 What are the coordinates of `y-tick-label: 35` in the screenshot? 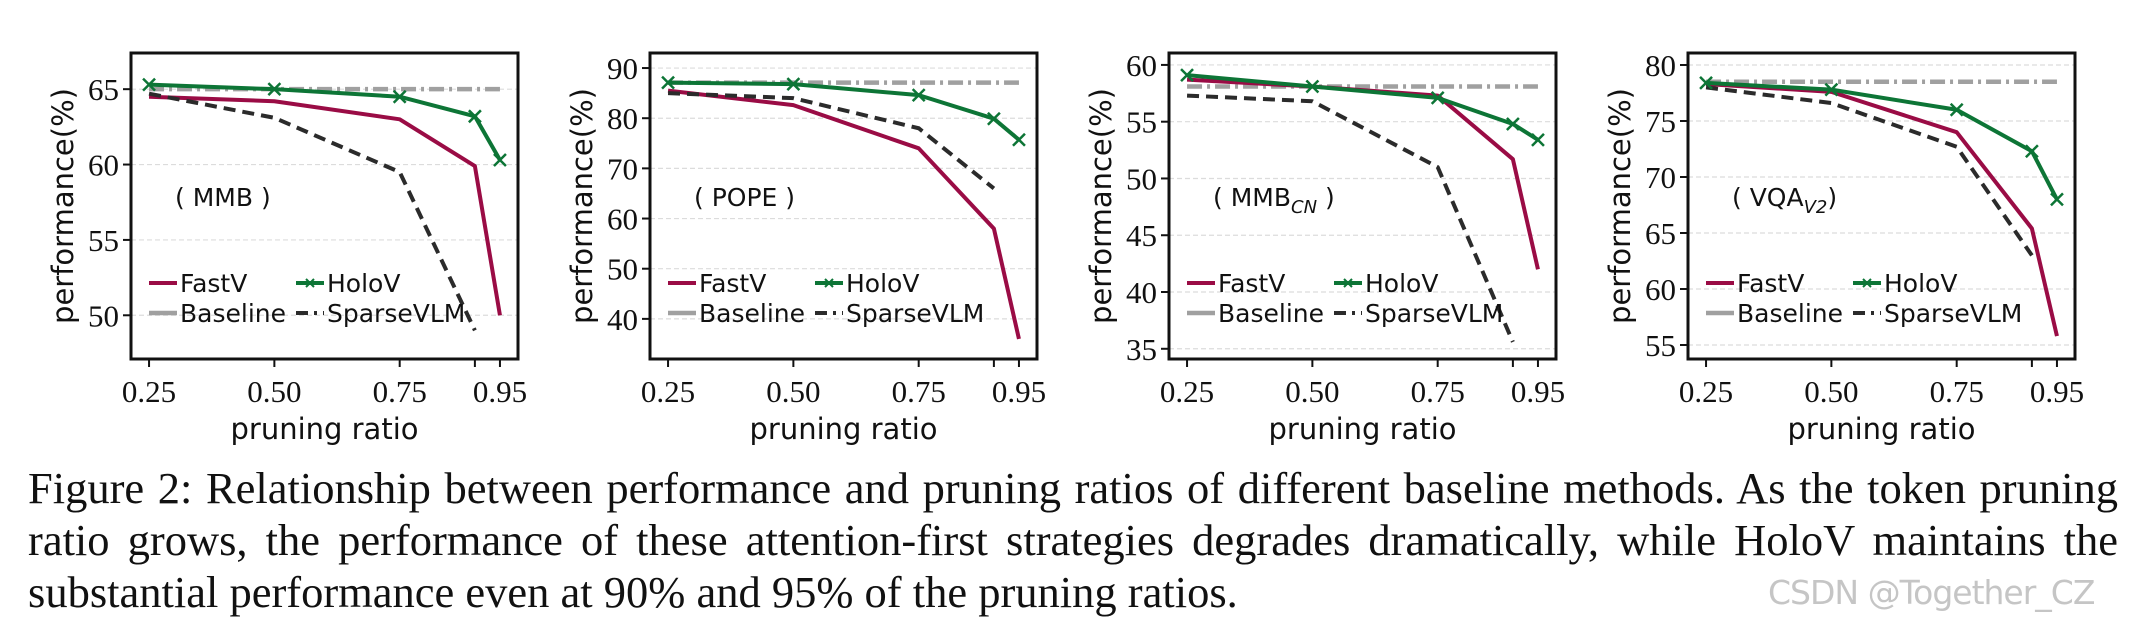 It's located at (1141, 349).